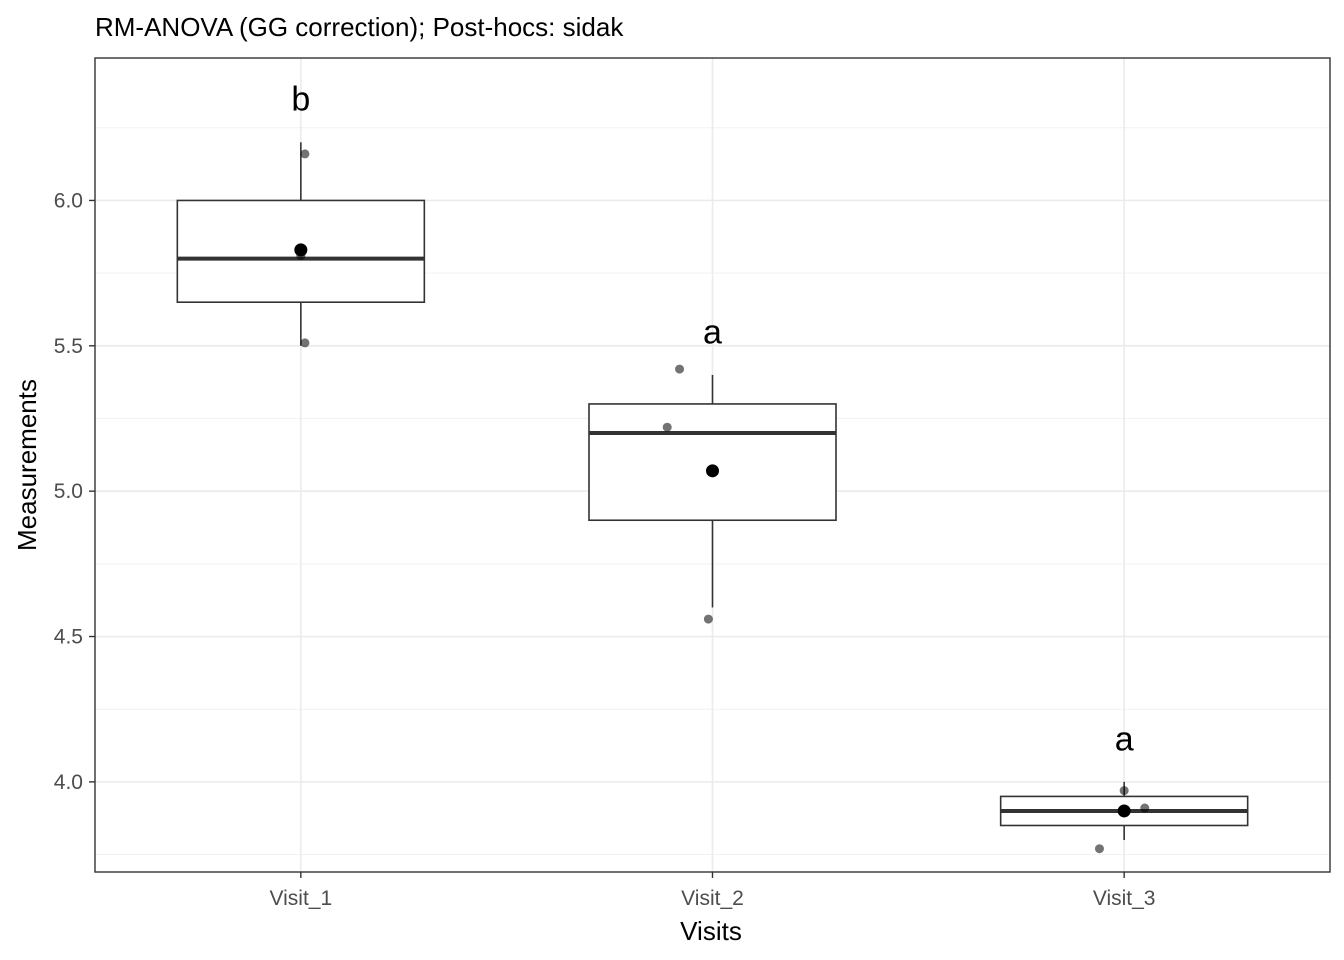 The width and height of the screenshot is (1344, 960). What do you see at coordinates (27, 465) in the screenshot?
I see `y-axis-title: Measurements` at bounding box center [27, 465].